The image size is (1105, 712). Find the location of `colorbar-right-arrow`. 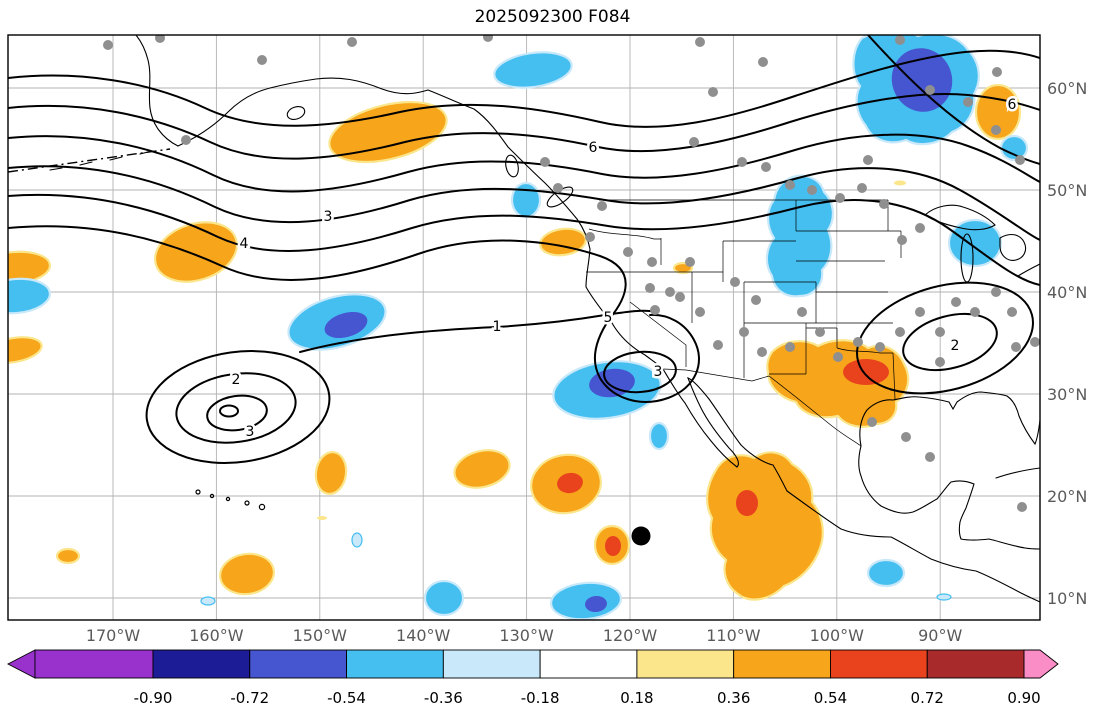

colorbar-right-arrow is located at coordinates (1041, 664).